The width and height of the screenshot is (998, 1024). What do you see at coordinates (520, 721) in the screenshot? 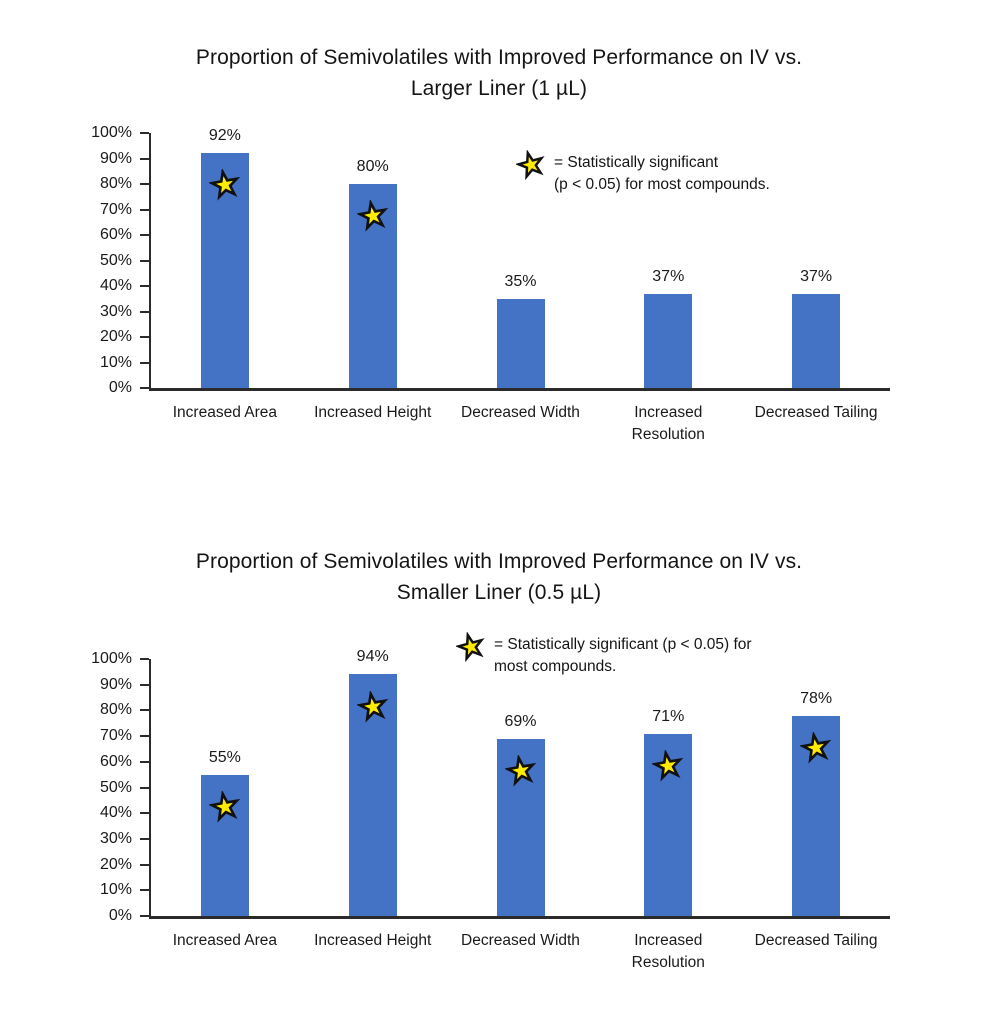
I see `bar-value-label: 69%` at bounding box center [520, 721].